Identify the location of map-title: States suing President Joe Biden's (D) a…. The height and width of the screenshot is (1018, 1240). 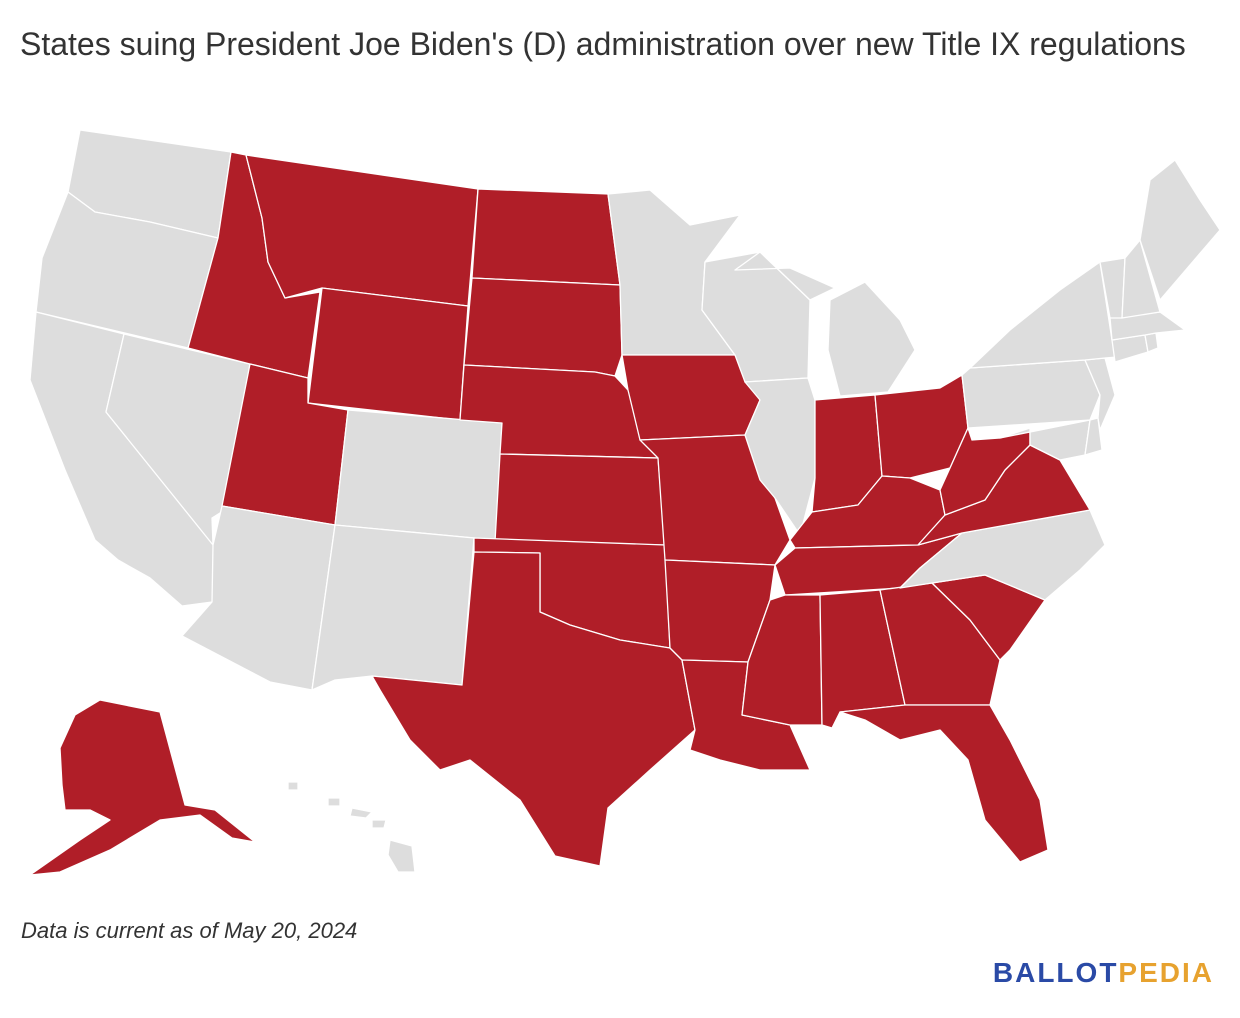
(603, 44).